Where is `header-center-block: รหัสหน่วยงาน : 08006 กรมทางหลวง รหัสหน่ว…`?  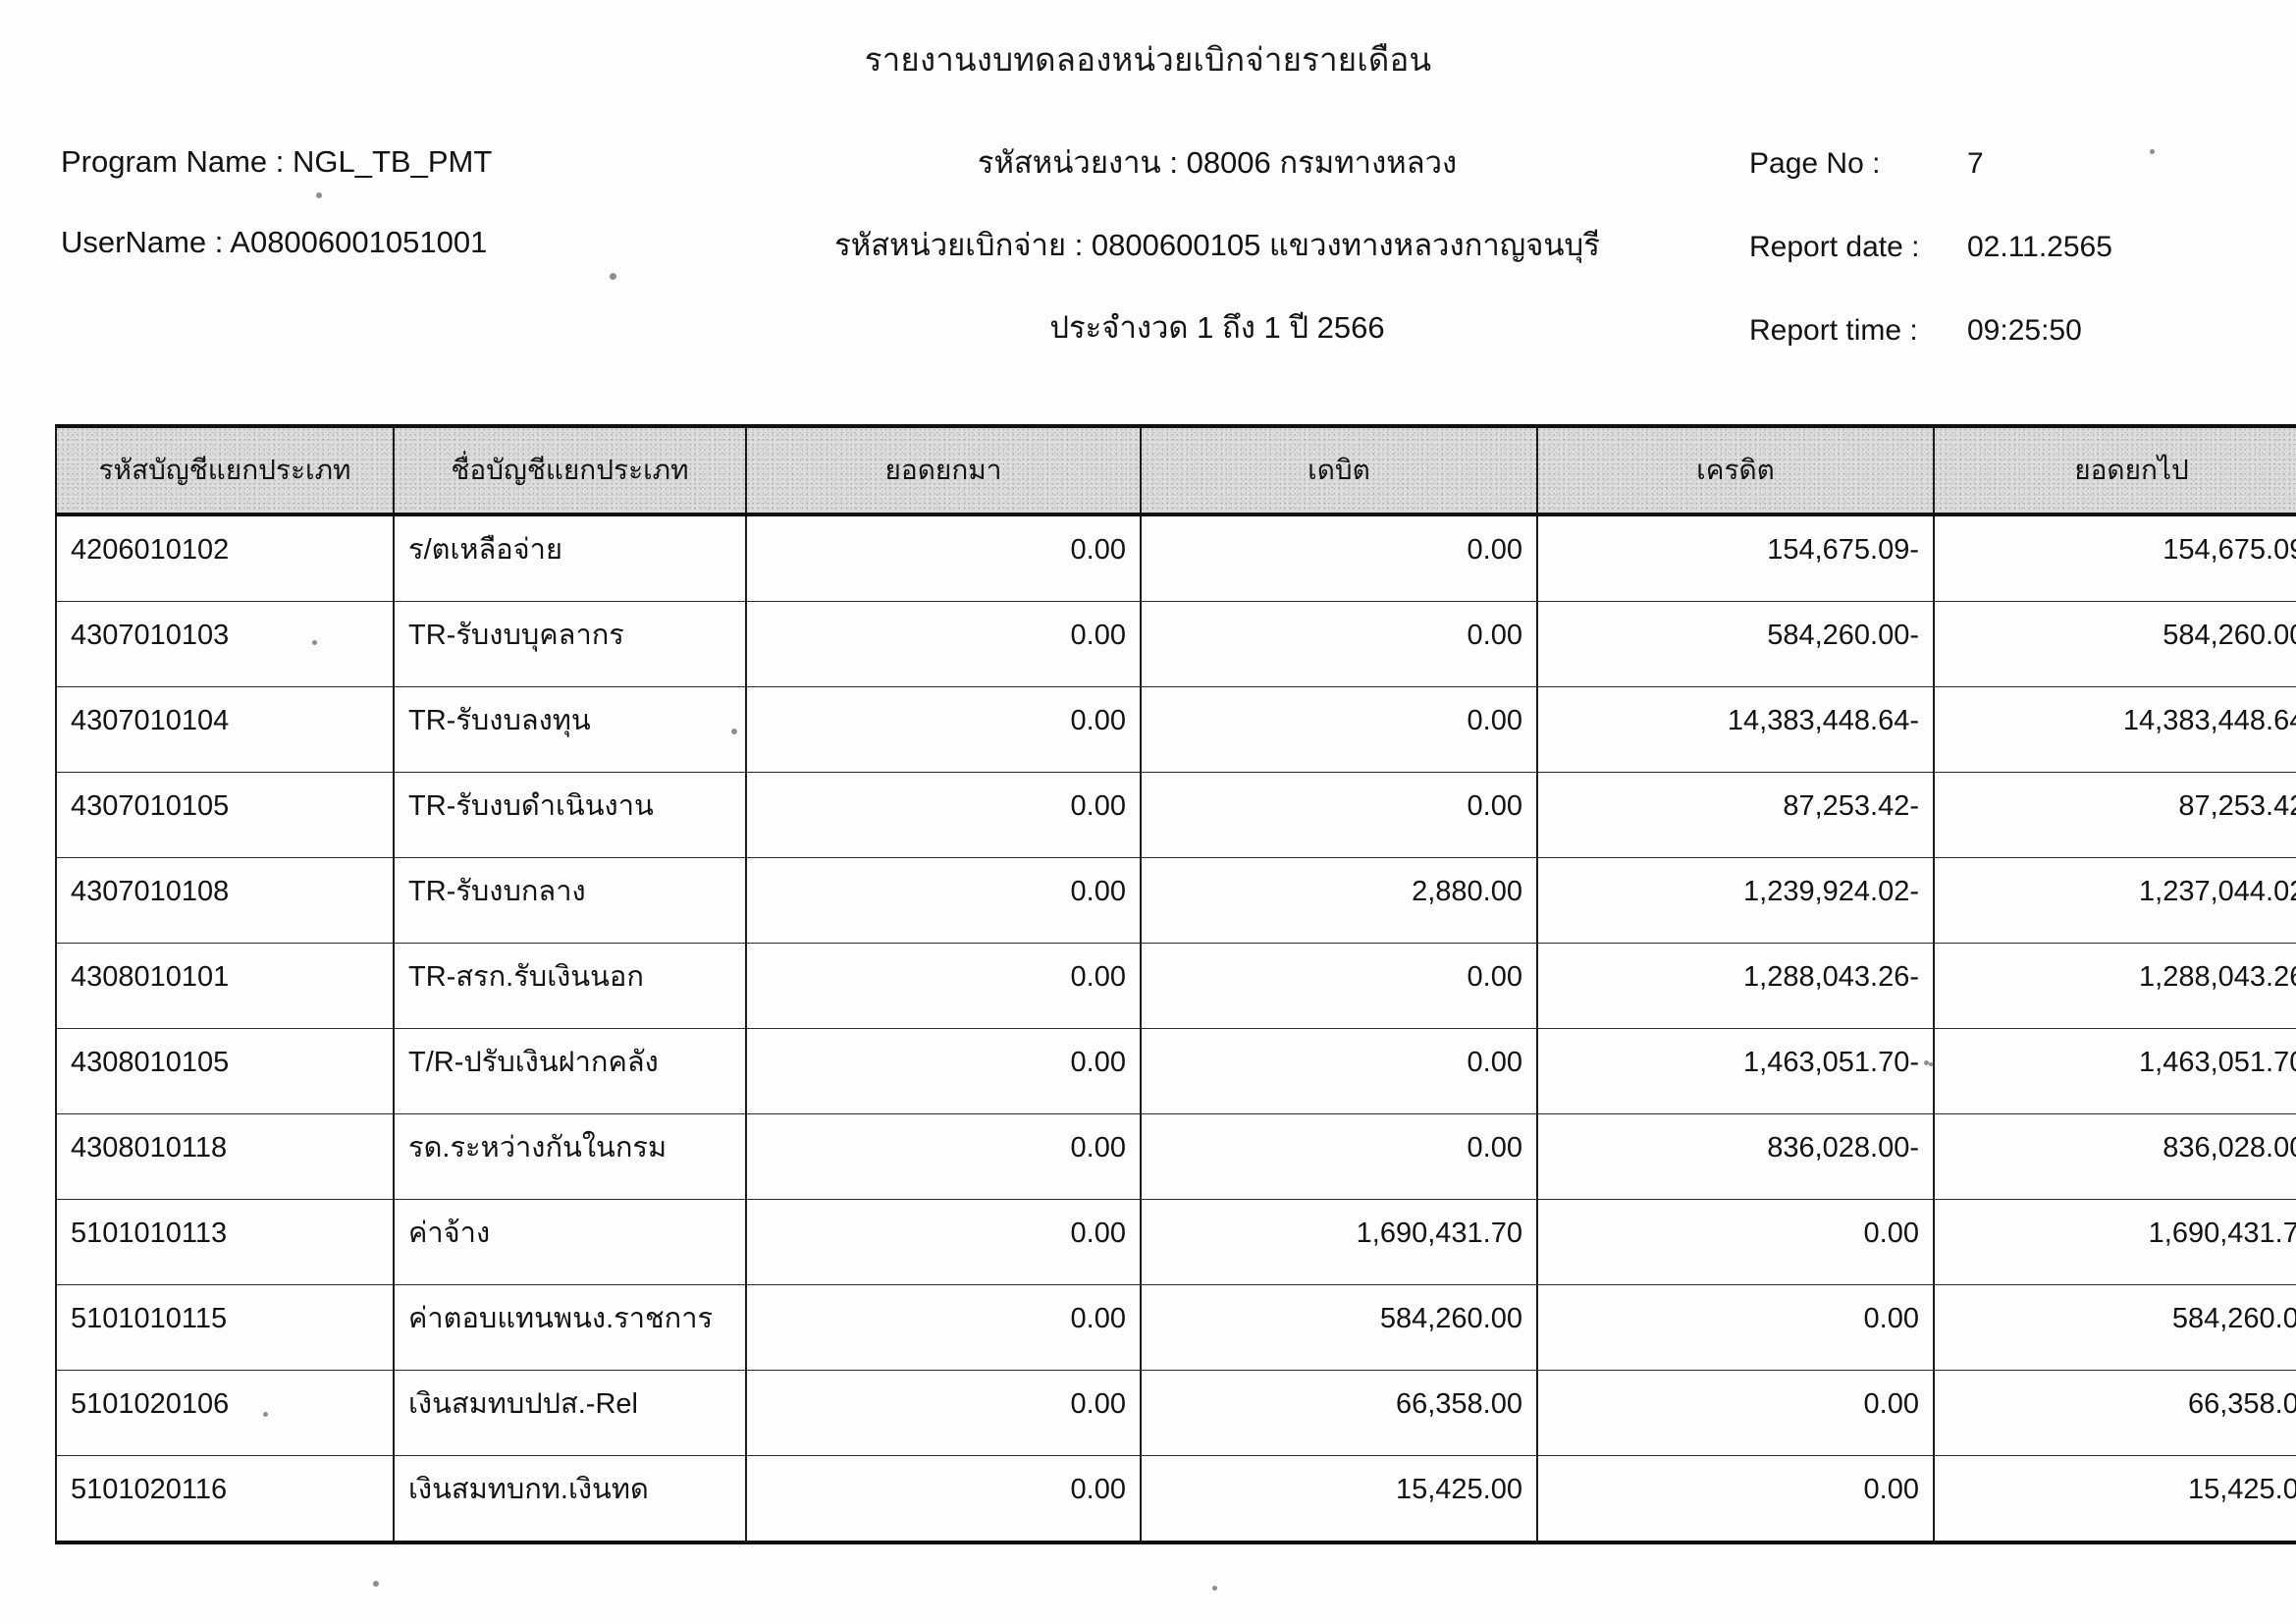 header-center-block: รหัสหน่วยงาน : 08006 กรมทางหลวง รหัสหน่ว… is located at coordinates (1217, 245).